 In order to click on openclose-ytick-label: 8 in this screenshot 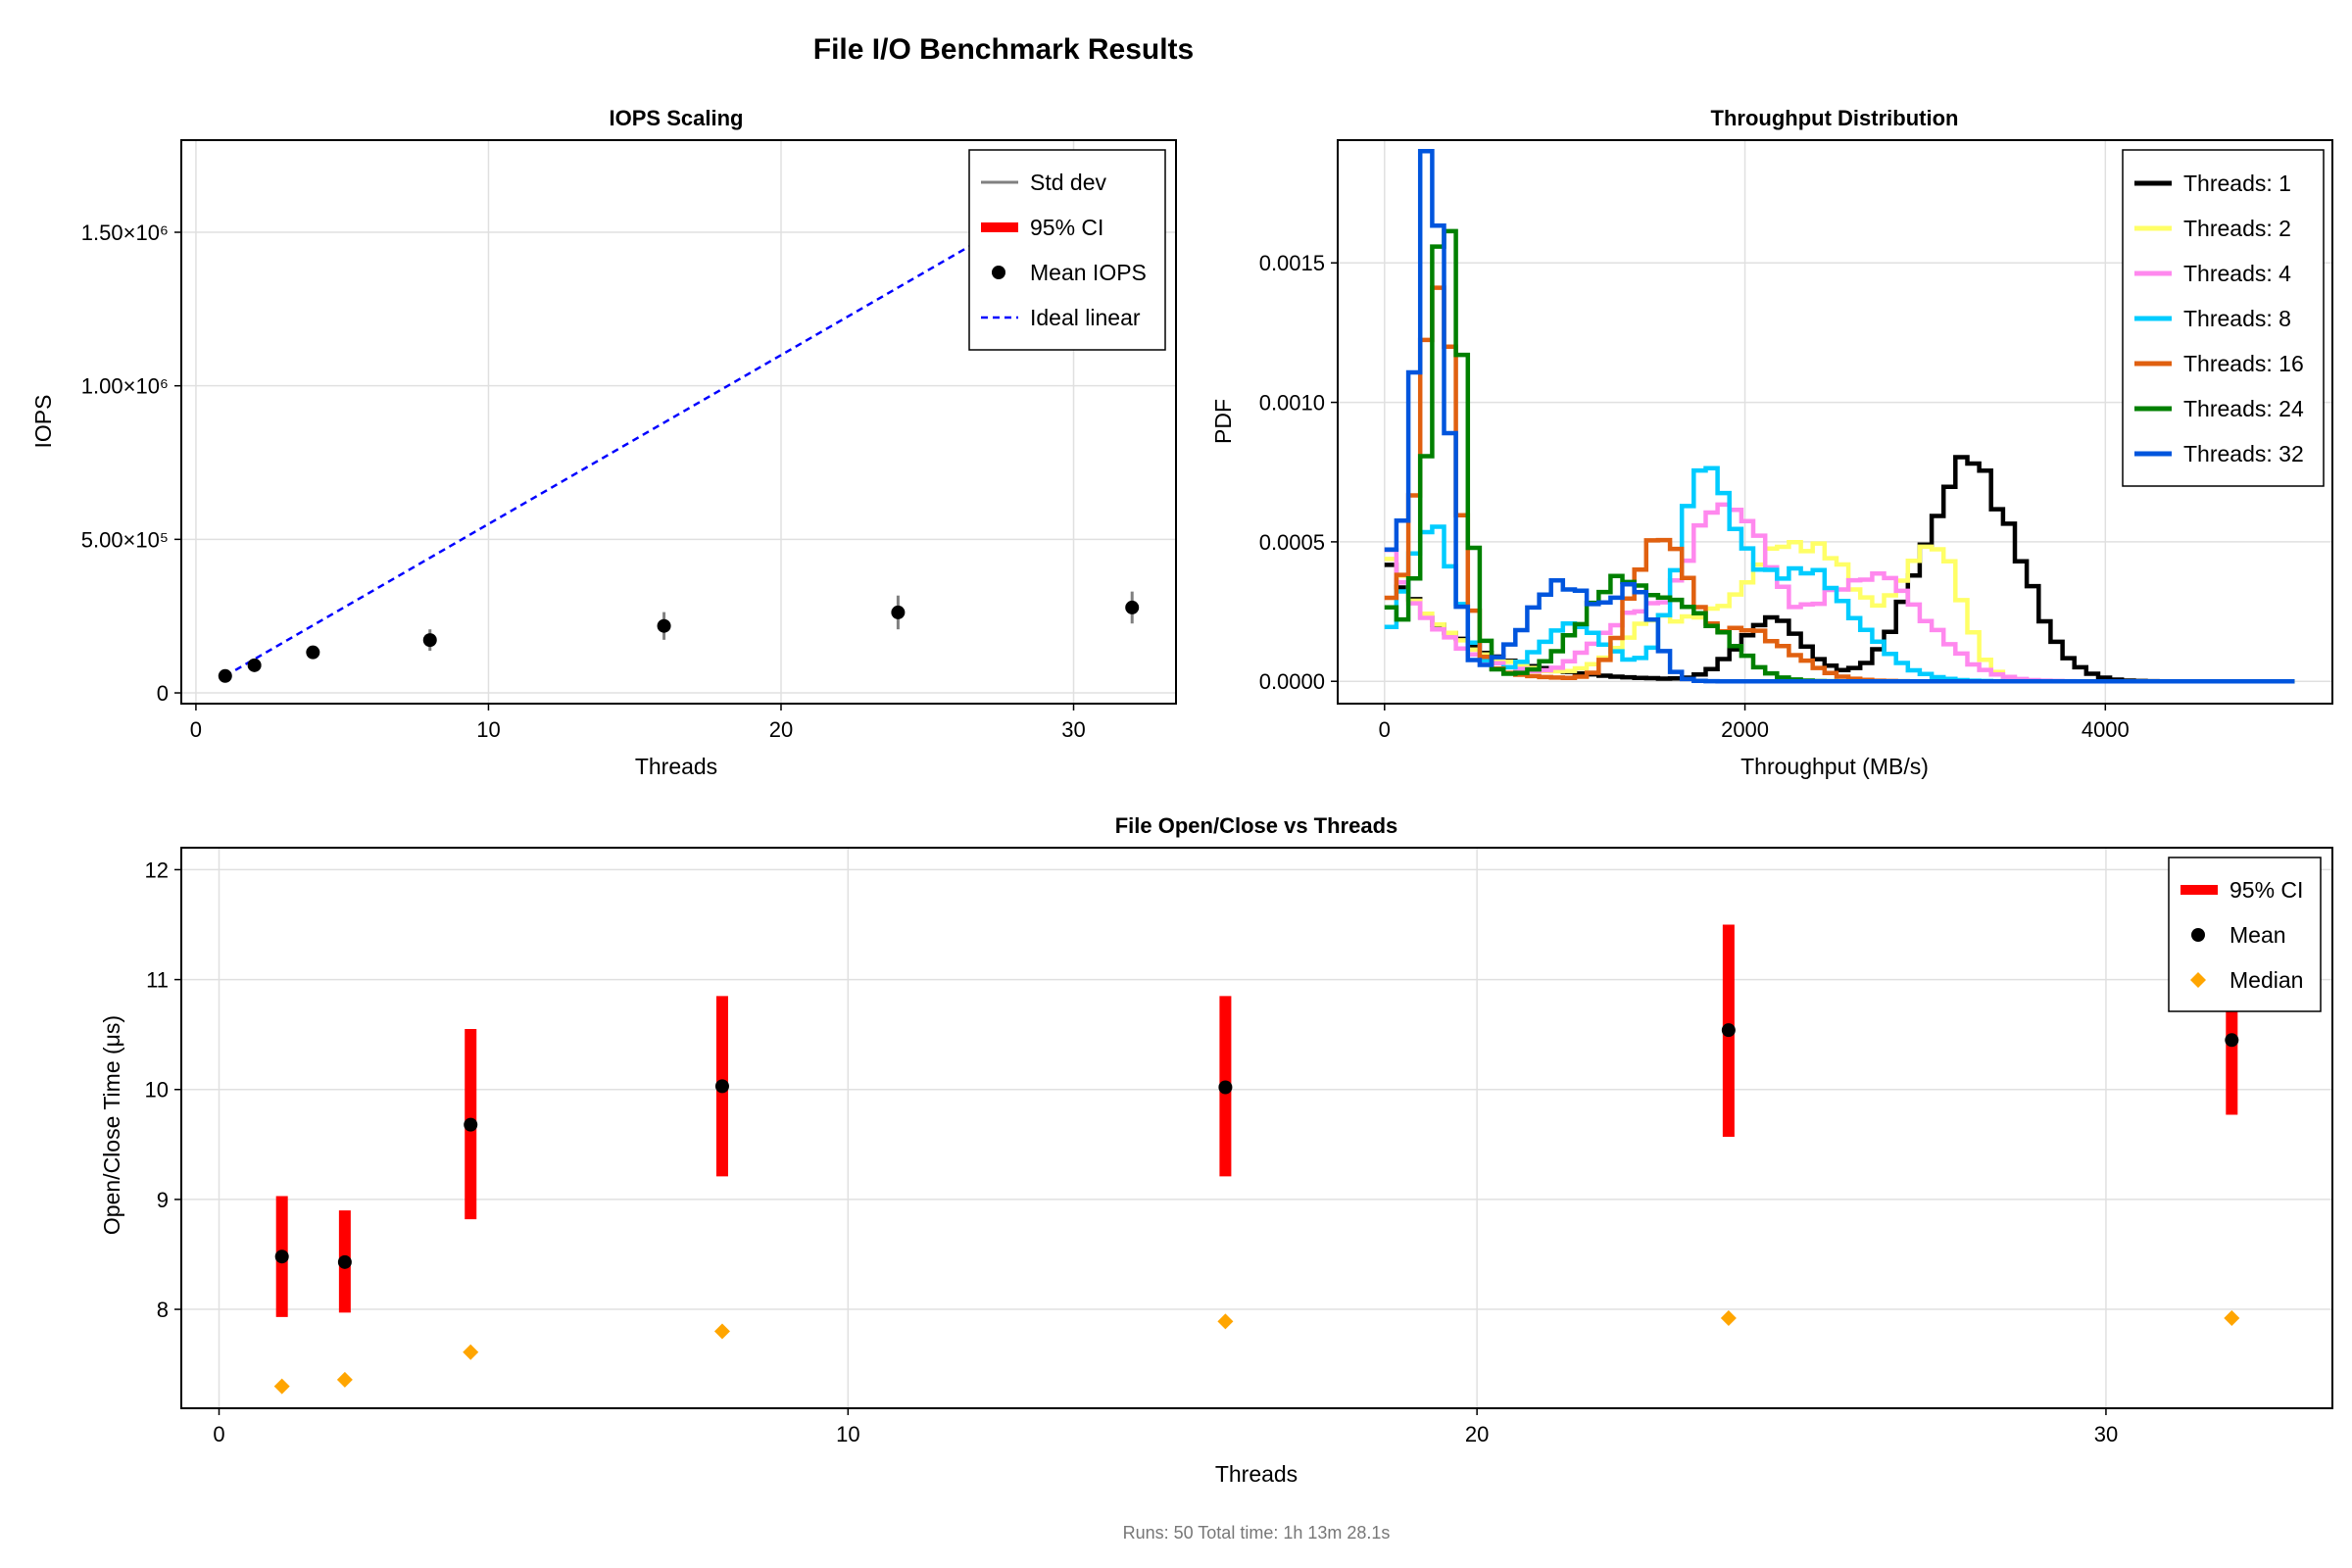, I will do `click(163, 1310)`.